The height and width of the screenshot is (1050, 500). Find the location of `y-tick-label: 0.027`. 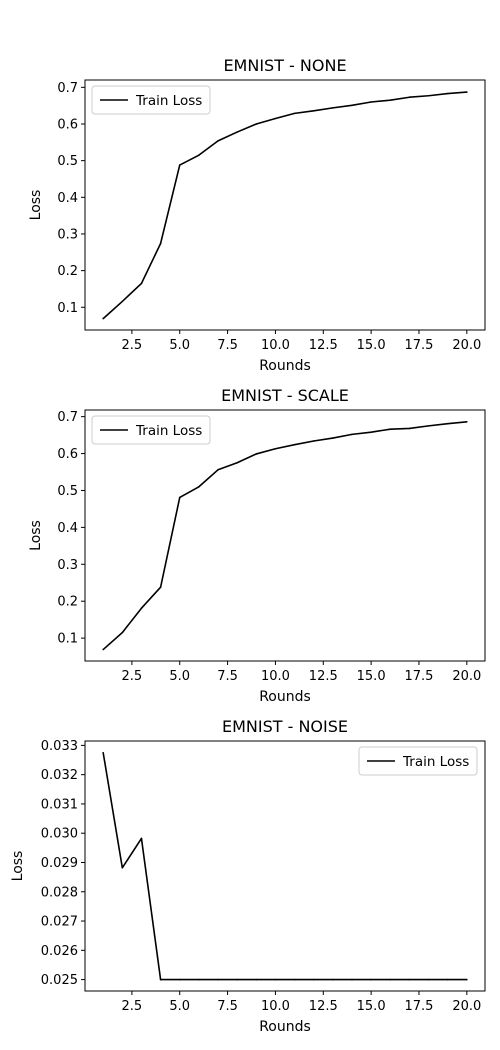

y-tick-label: 0.027 is located at coordinates (59, 922).